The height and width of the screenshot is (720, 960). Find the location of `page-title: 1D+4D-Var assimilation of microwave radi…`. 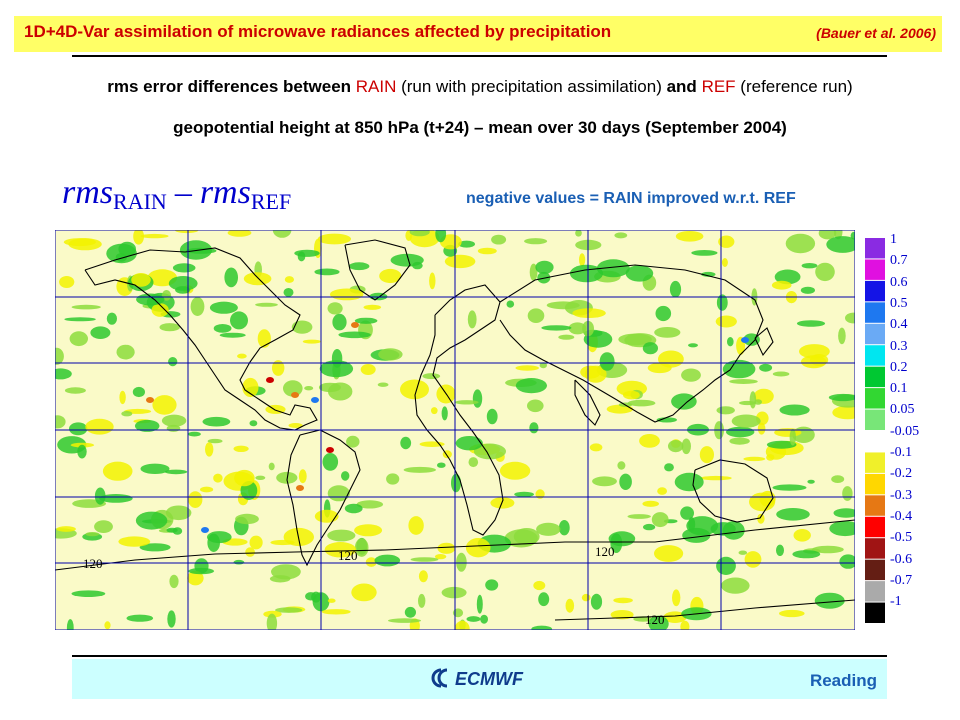

page-title: 1D+4D-Var assimilation of microwave radi… is located at coordinates (318, 31).